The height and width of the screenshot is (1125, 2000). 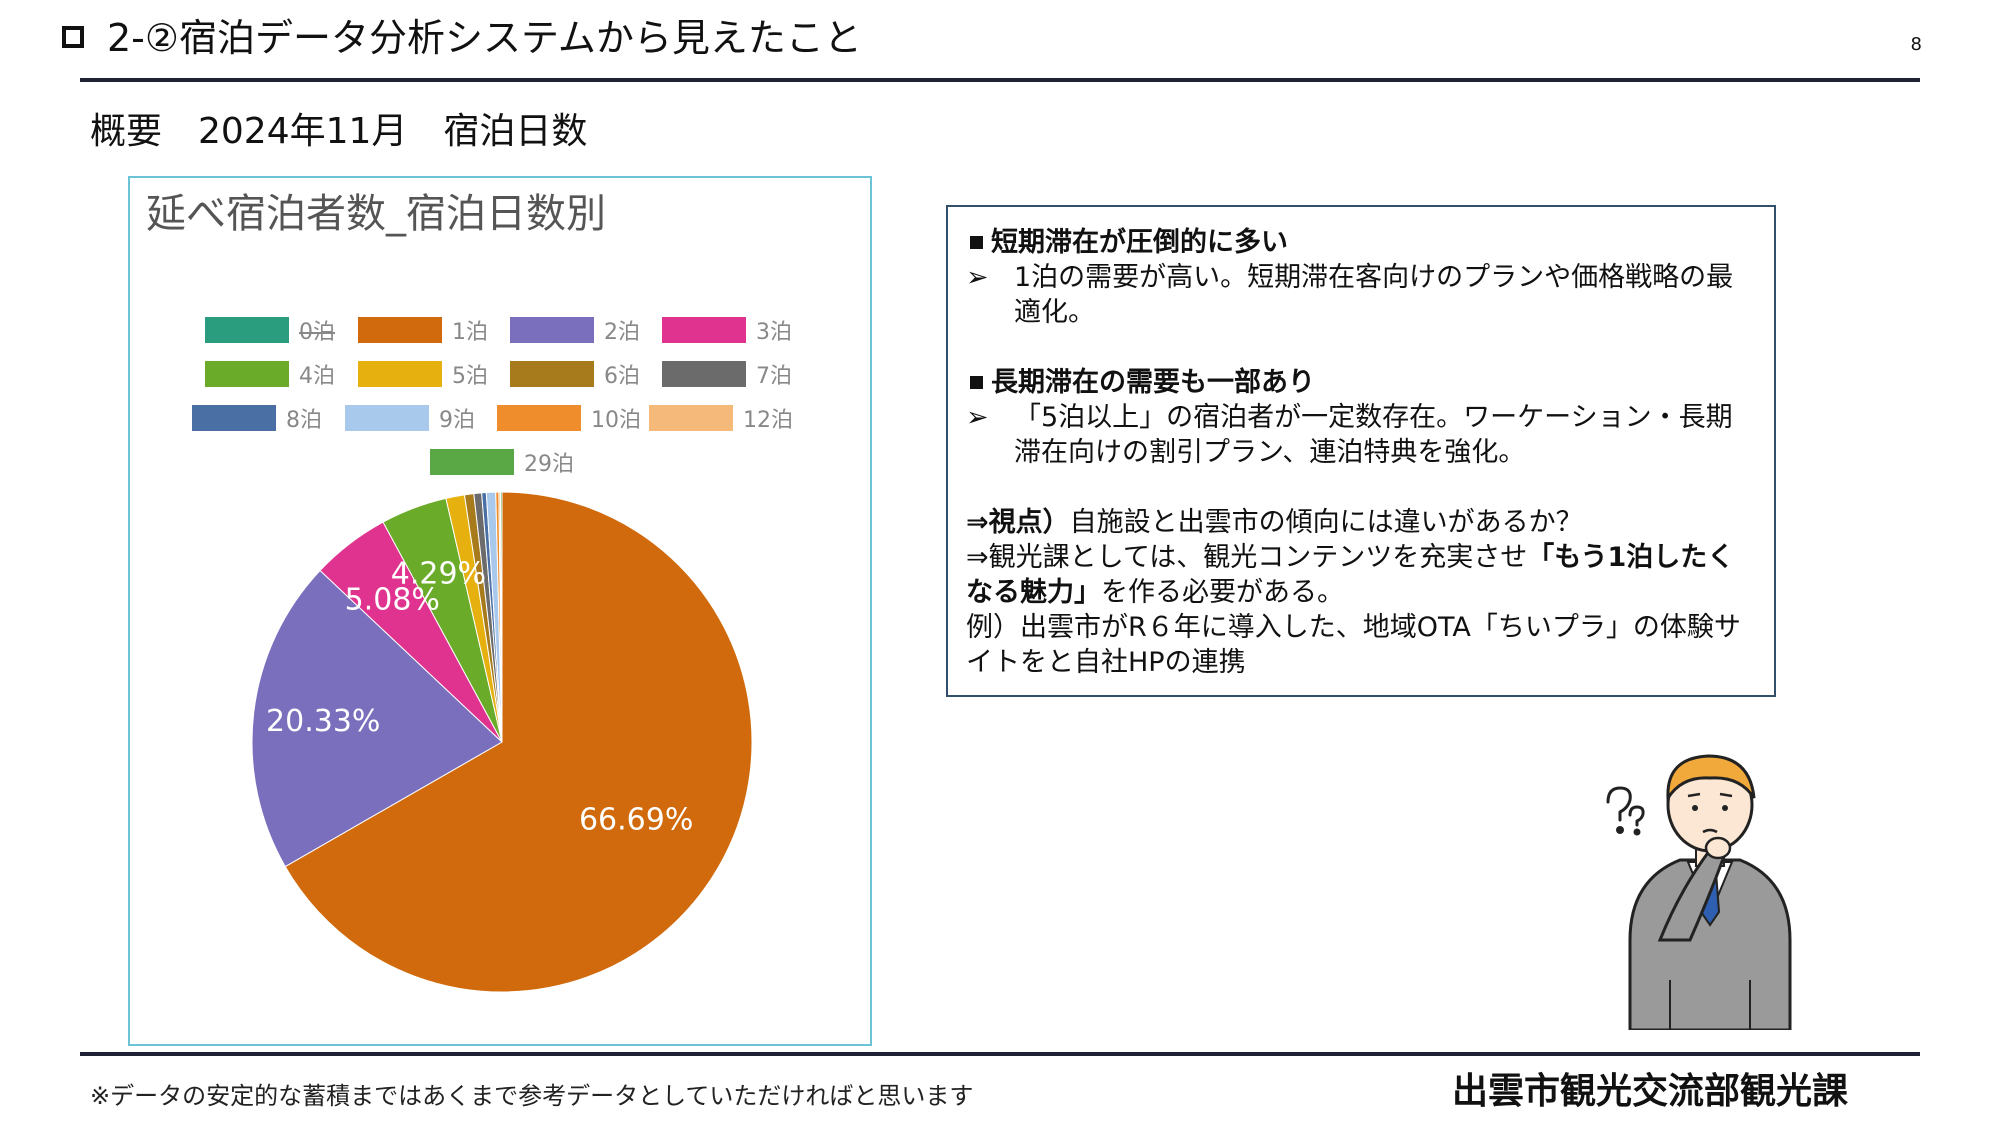 What do you see at coordinates (484, 38) in the screenshot?
I see `page-title: 2-②宿泊データ分析システムから見えたこと` at bounding box center [484, 38].